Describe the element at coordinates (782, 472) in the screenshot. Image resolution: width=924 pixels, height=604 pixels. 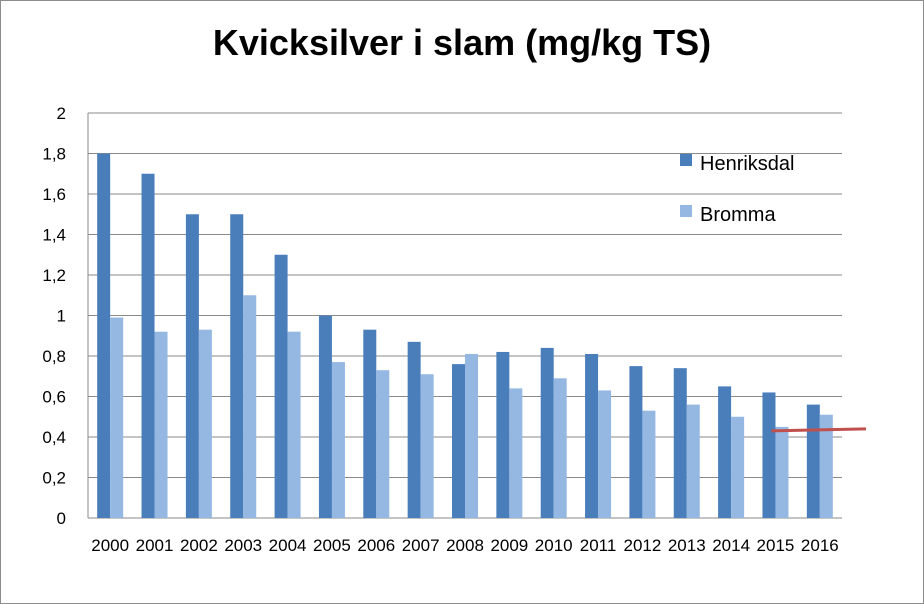
I see `bar-bromma-2015` at that location.